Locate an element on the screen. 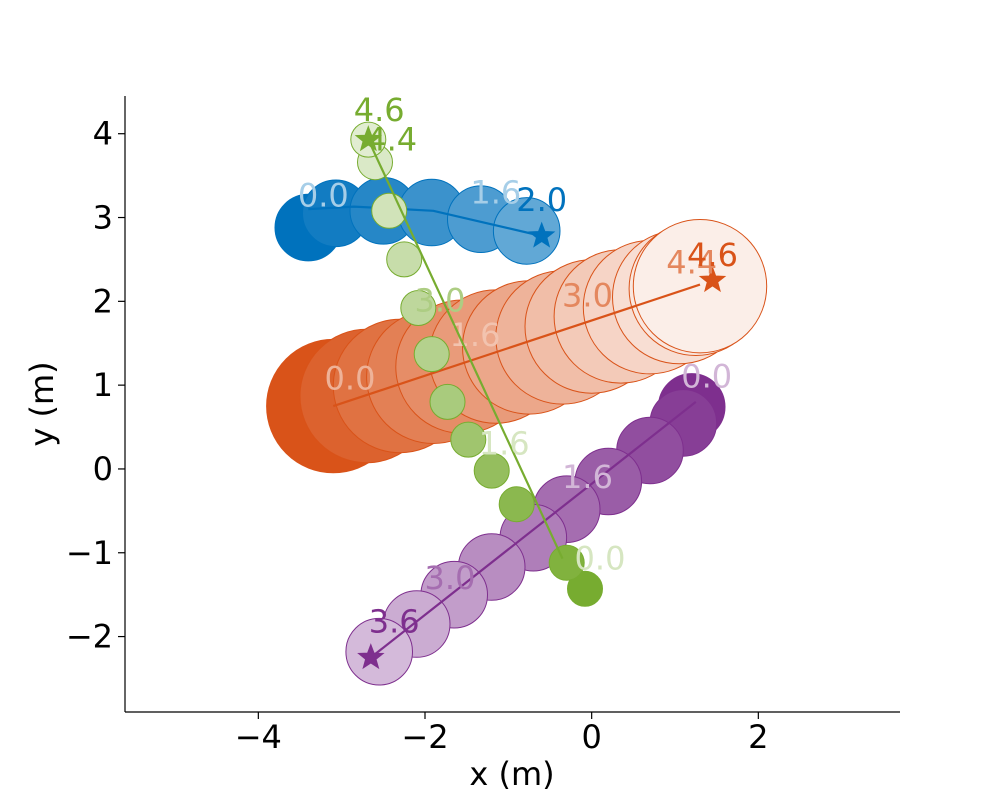  y-tick-label: −1 is located at coordinates (89, 553).